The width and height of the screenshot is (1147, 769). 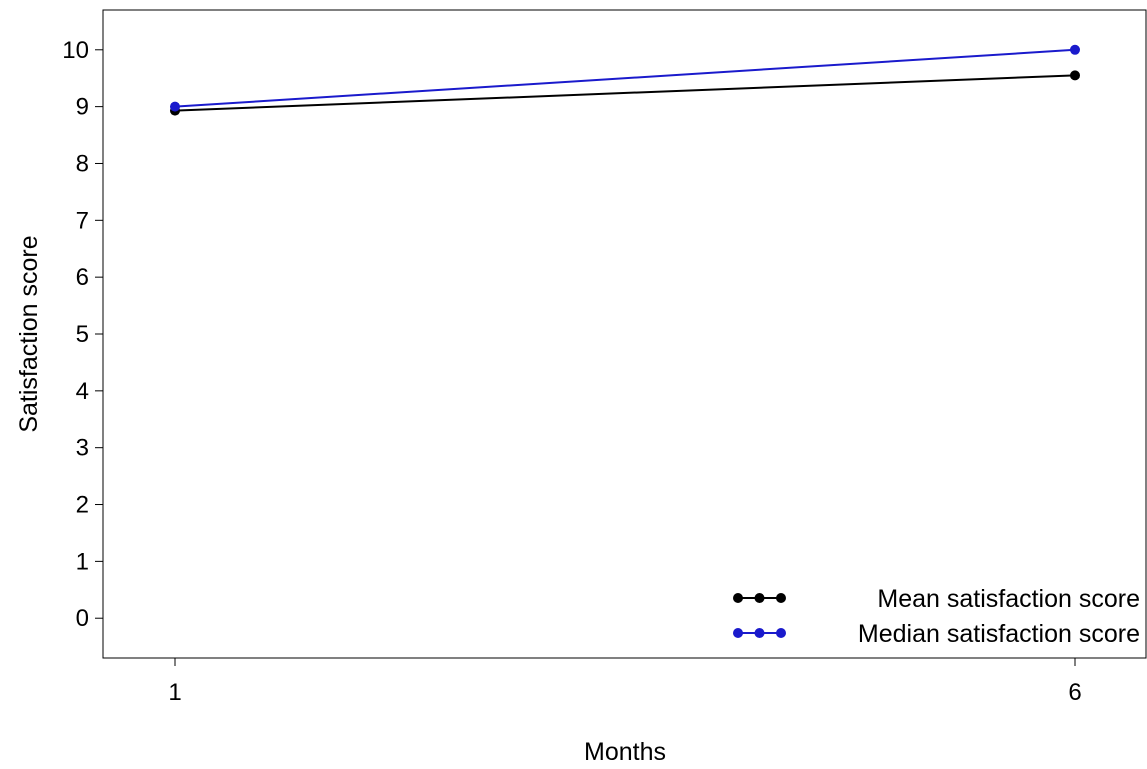 What do you see at coordinates (75, 50) in the screenshot?
I see `y-tick-label: 10` at bounding box center [75, 50].